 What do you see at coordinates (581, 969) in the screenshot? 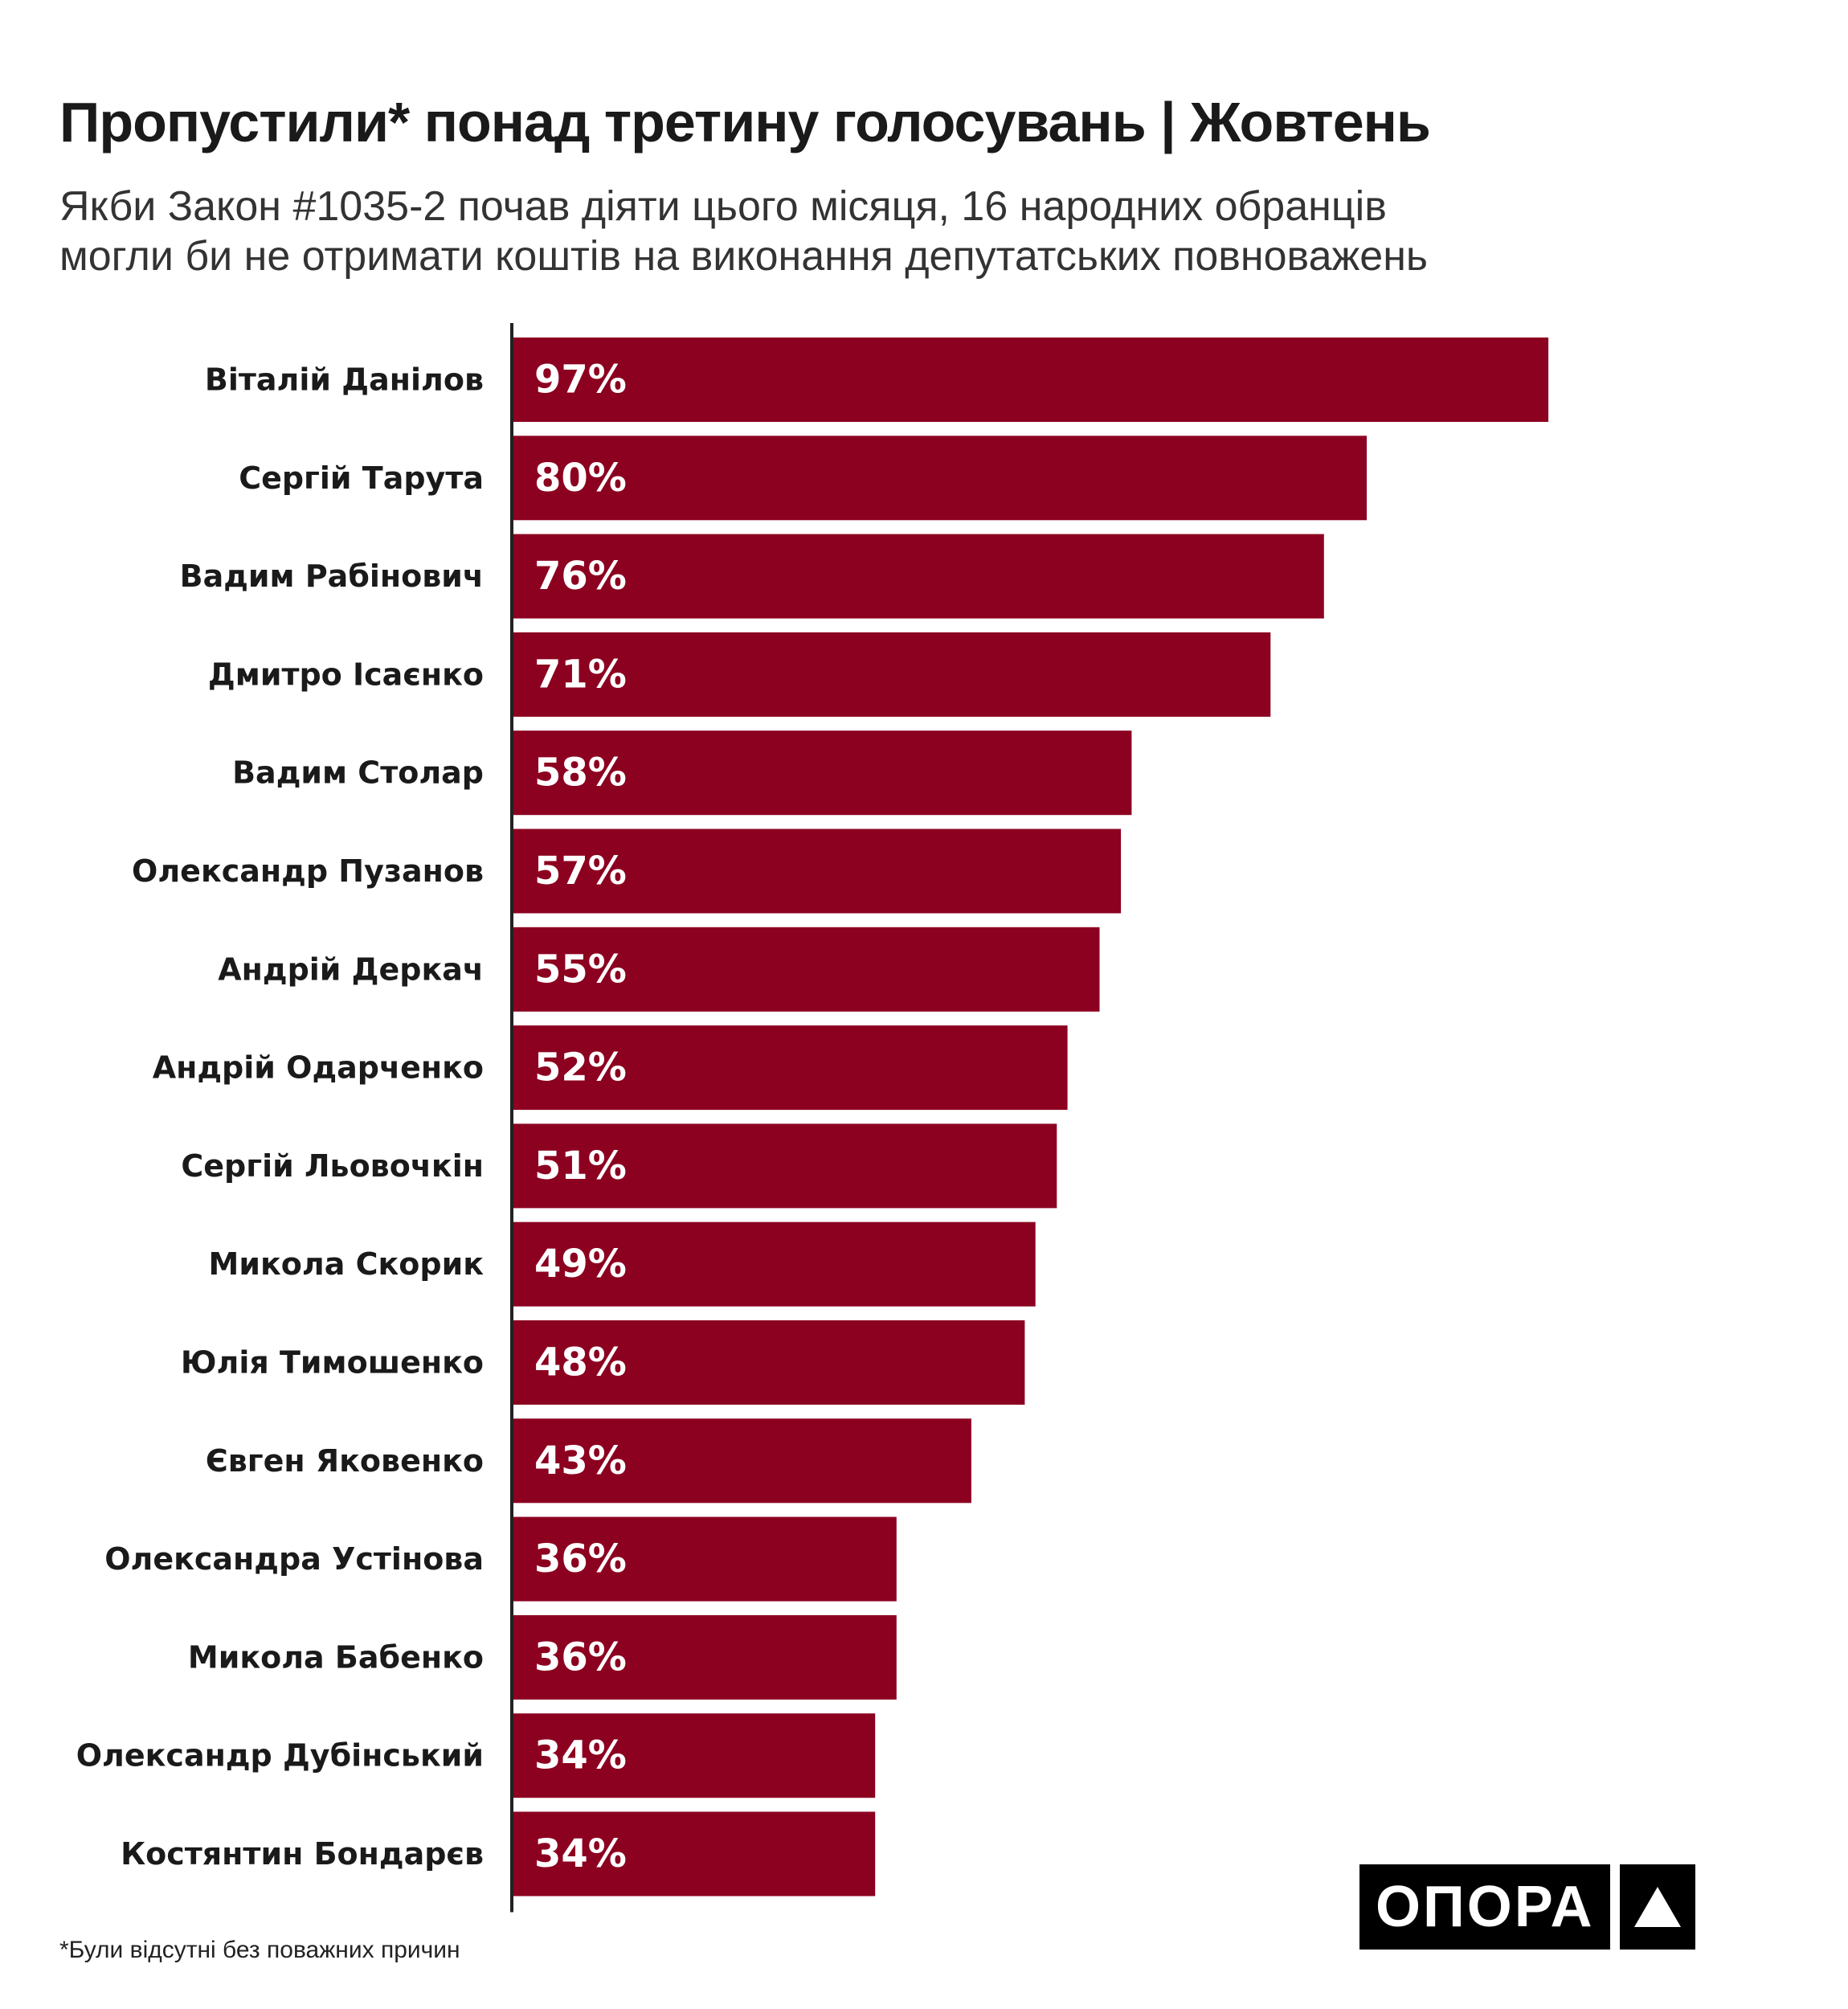
I see `bar-value-label: 55%` at bounding box center [581, 969].